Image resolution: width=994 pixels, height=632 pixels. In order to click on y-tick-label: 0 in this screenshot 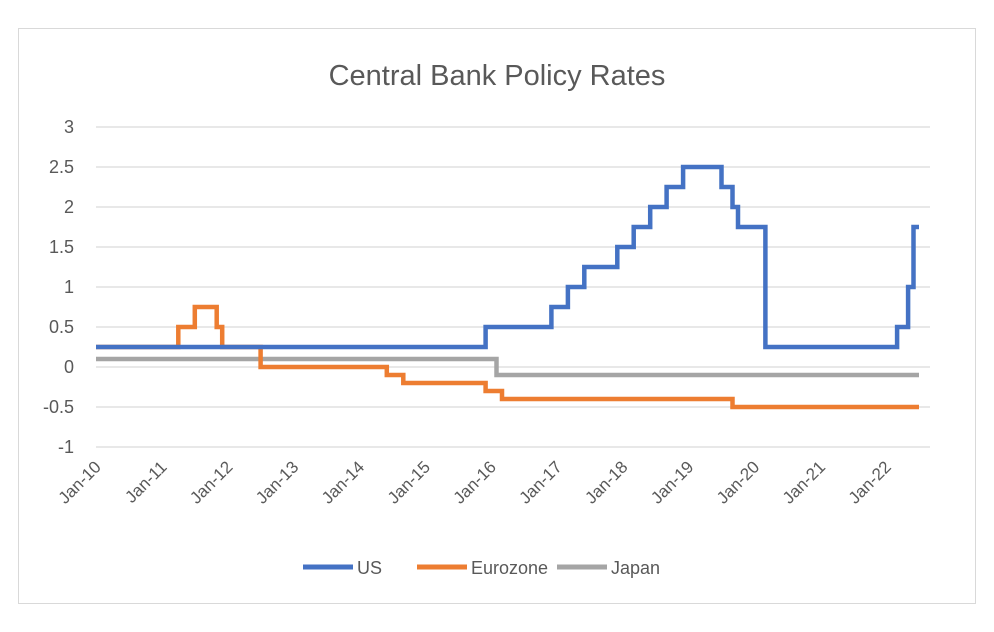, I will do `click(69, 367)`.